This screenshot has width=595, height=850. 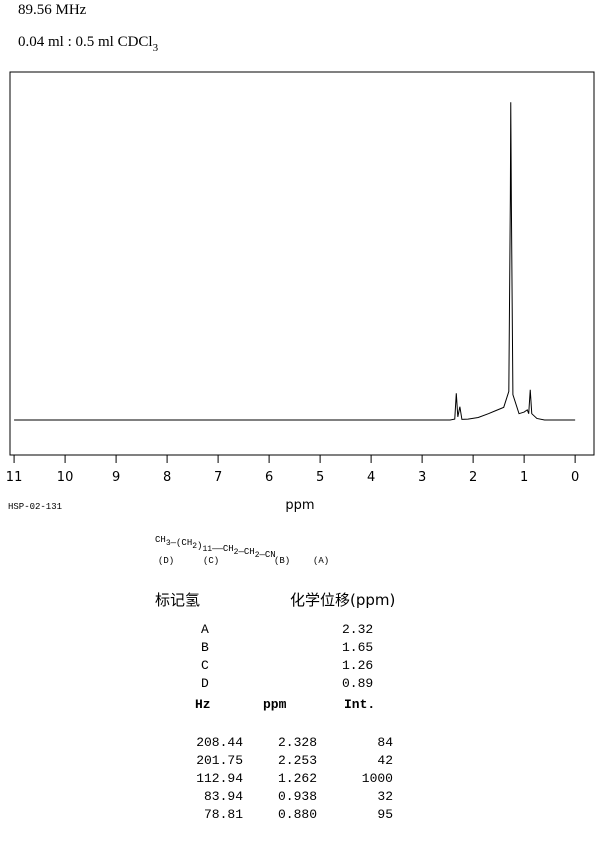 What do you see at coordinates (168, 543) in the screenshot?
I see `formula-subscript: 3` at bounding box center [168, 543].